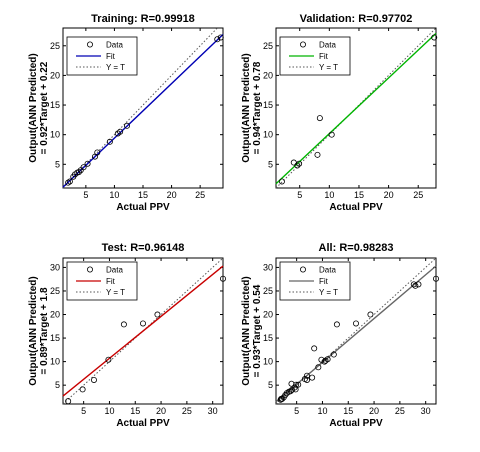 This screenshot has width=480, height=452. Describe the element at coordinates (327, 270) in the screenshot. I see `legend-label-data-all: Data` at that location.